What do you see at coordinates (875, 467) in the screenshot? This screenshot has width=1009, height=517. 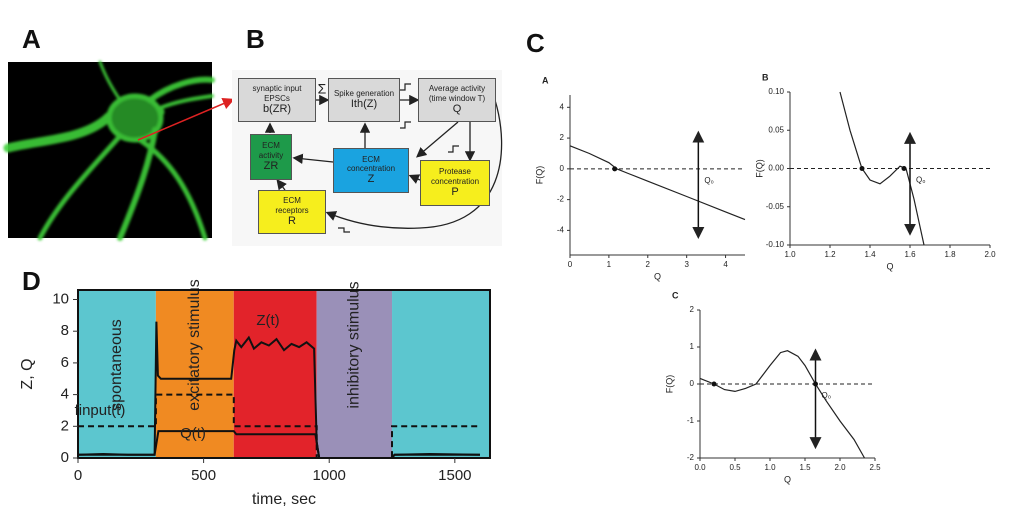 I see `x-tick-label: 2.5` at bounding box center [875, 467].